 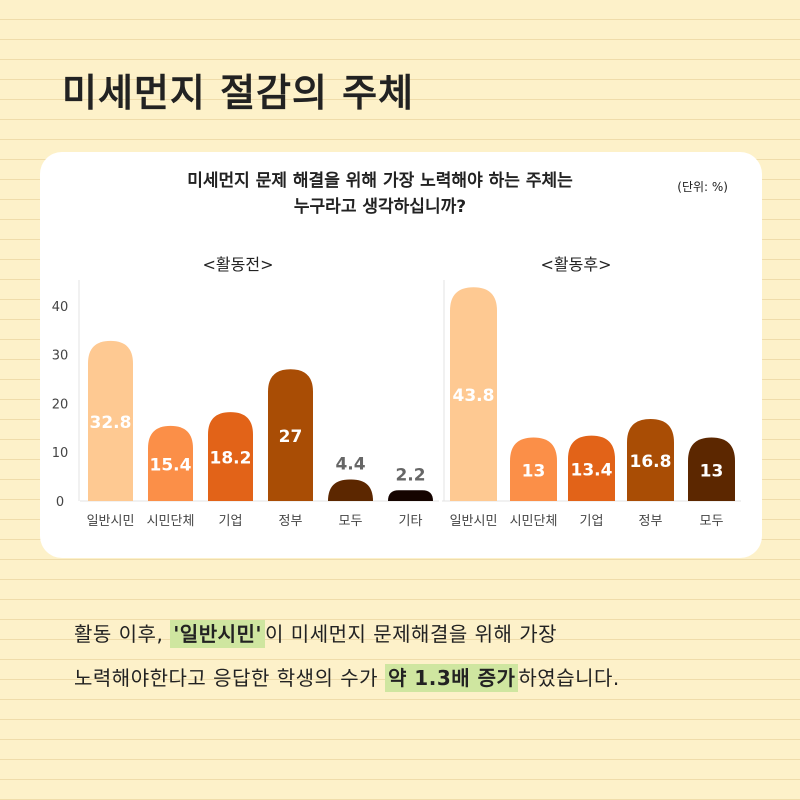 I want to click on category-label-0-3: 정부, so click(x=291, y=521).